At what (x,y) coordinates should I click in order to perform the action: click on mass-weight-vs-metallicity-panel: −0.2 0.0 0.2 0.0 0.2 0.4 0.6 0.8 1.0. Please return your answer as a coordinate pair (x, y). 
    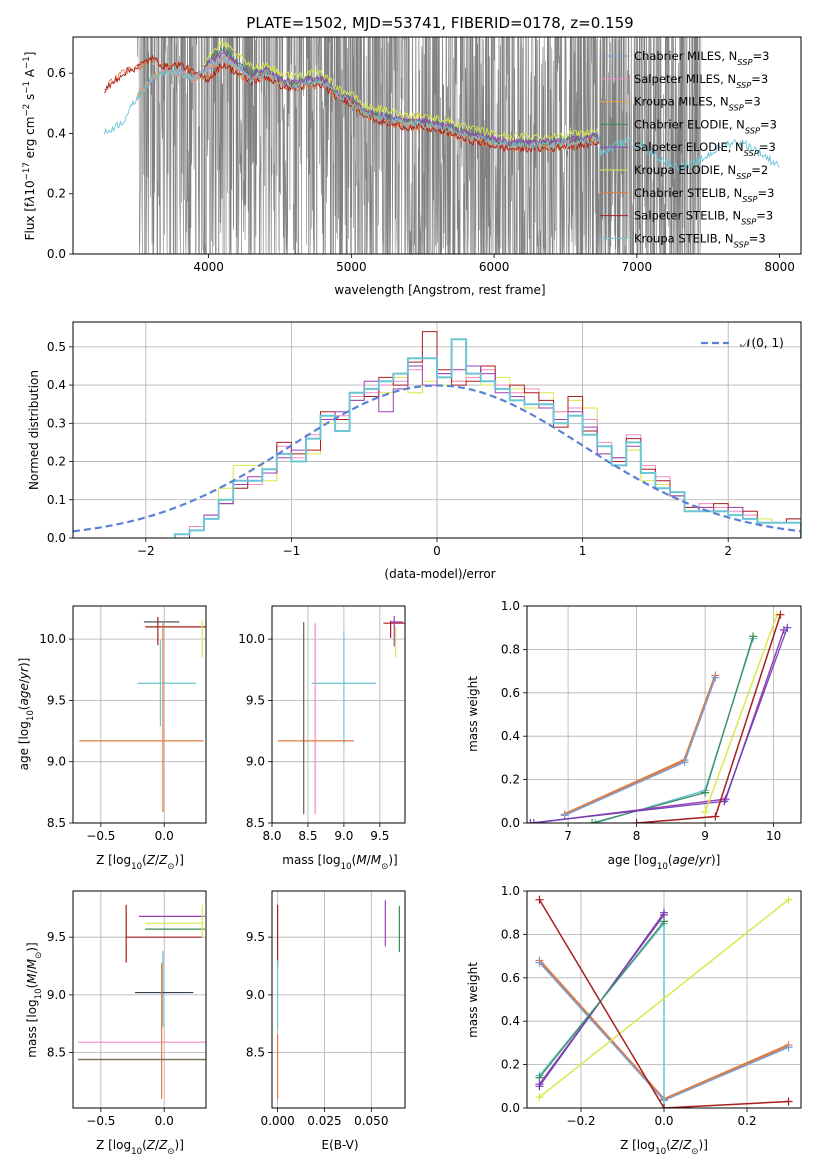
    Looking at the image, I should click on (651, 1006).